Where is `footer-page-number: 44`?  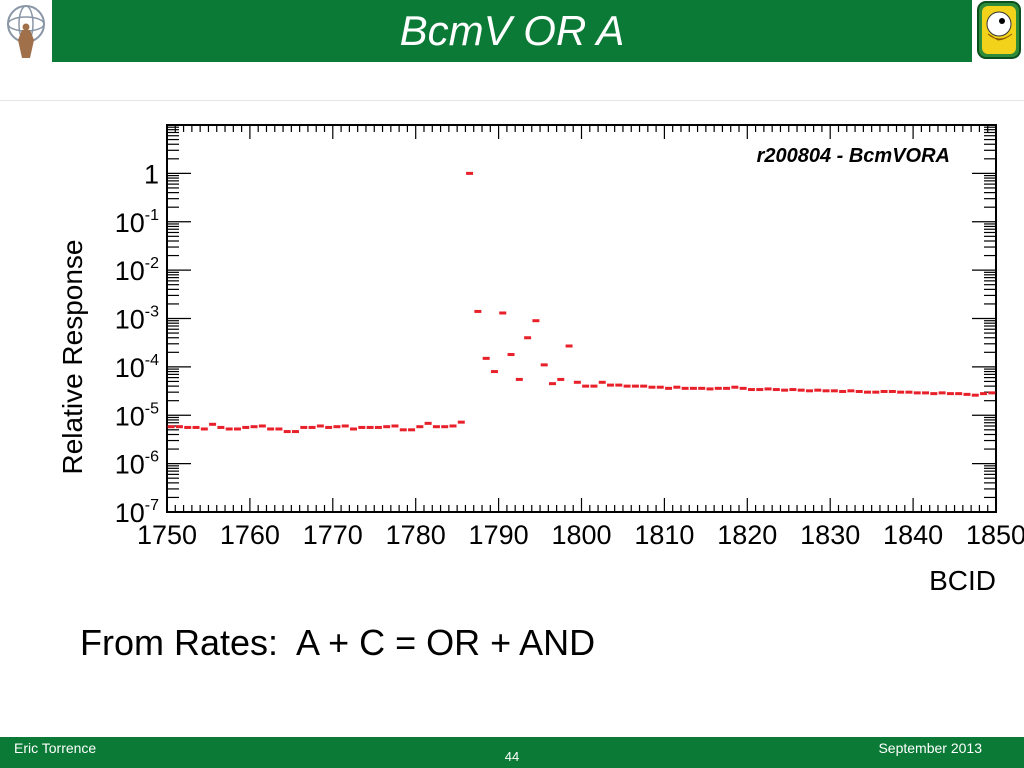
footer-page-number: 44 is located at coordinates (512, 756).